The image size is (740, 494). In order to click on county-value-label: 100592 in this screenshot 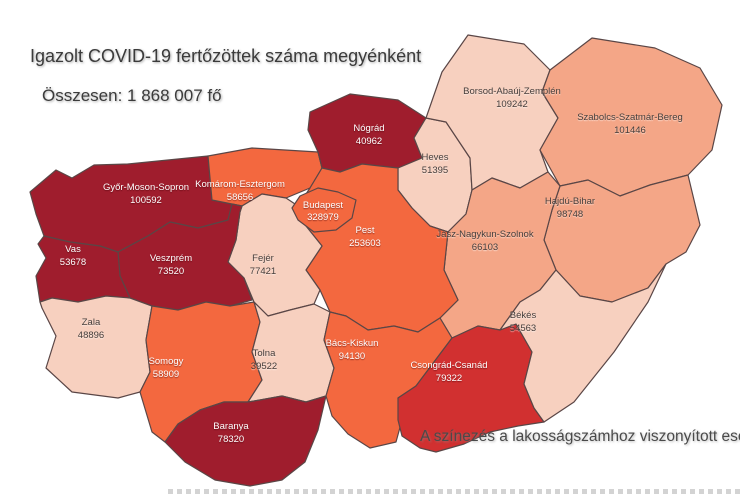, I will do `click(146, 200)`.